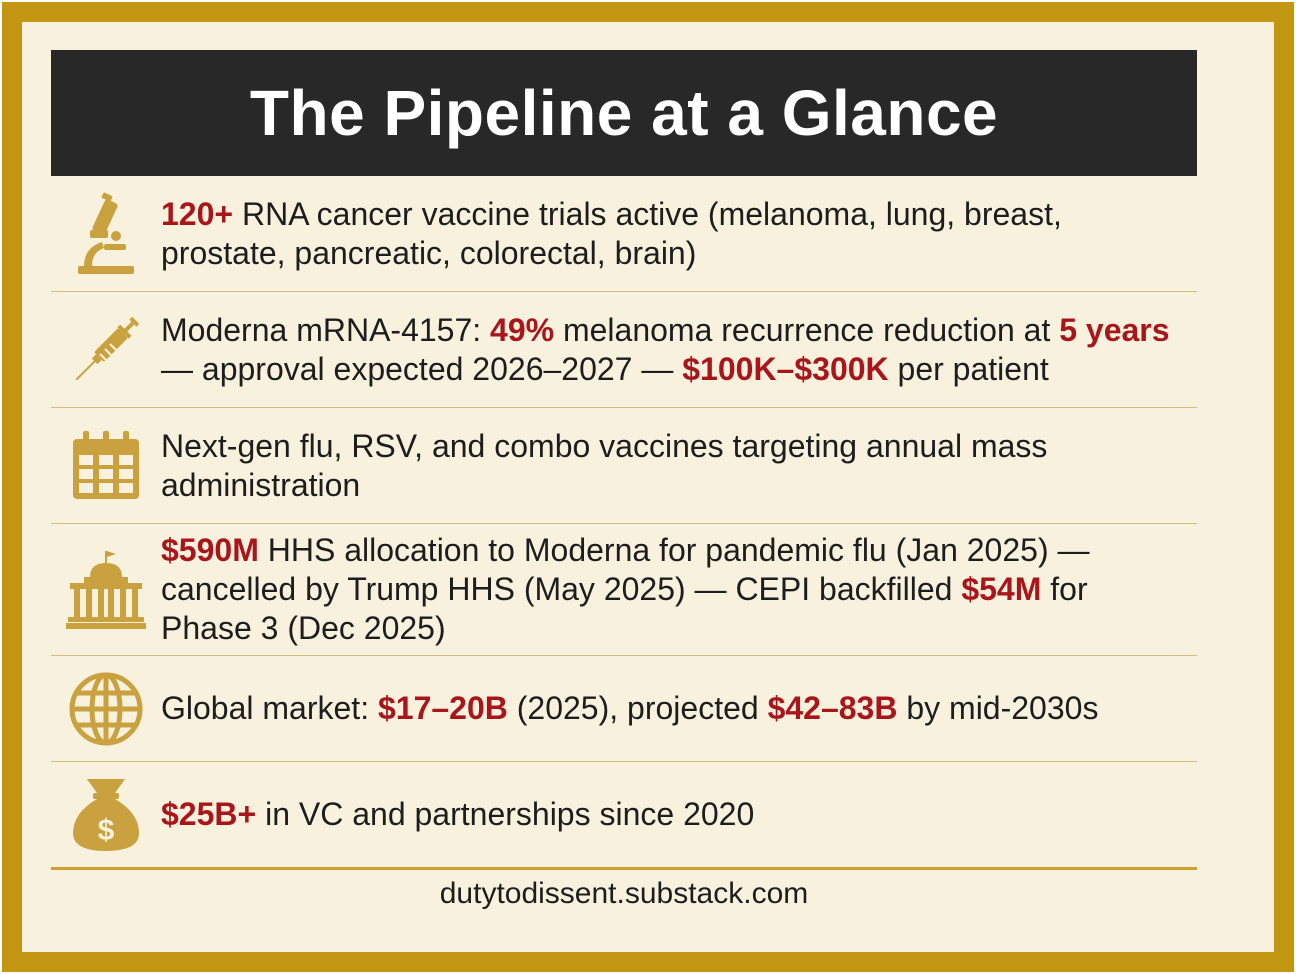 The width and height of the screenshot is (1296, 974). Describe the element at coordinates (209, 814) in the screenshot. I see `highlight-figure: $25B+` at that location.